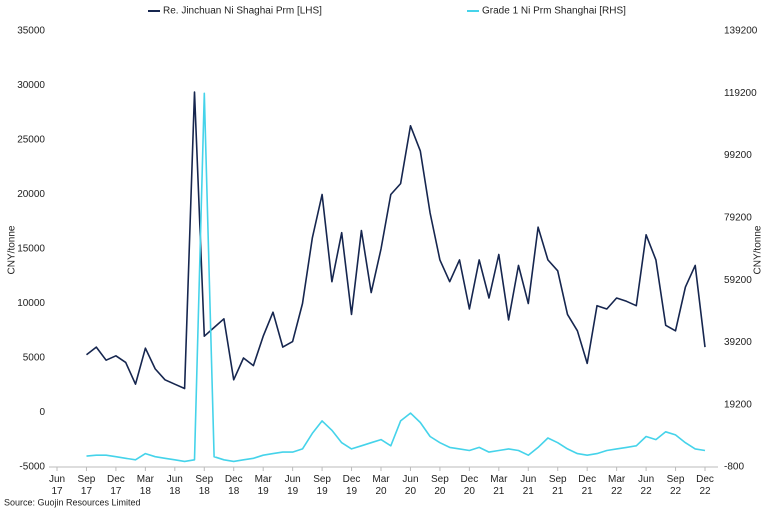 Image resolution: width=770 pixels, height=510 pixels. Describe the element at coordinates (469, 485) in the screenshot. I see `x-tick-label: Dec 20` at that location.